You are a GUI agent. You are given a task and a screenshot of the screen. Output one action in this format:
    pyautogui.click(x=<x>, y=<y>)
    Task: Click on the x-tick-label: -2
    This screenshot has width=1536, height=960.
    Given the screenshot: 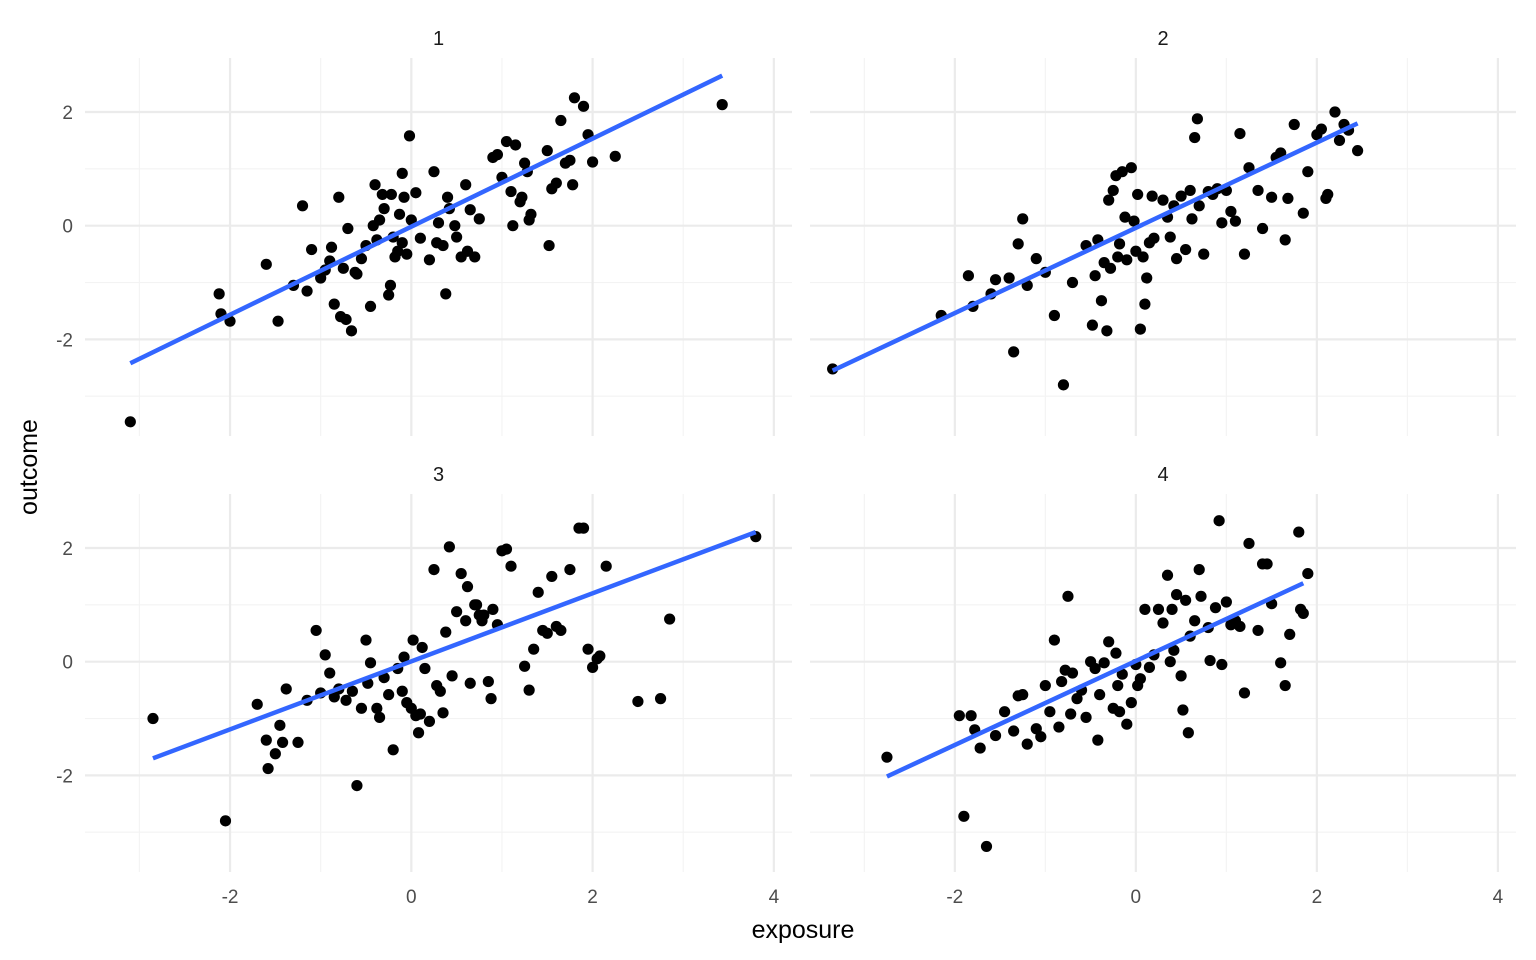 What is the action you would take?
    pyautogui.click(x=954, y=897)
    